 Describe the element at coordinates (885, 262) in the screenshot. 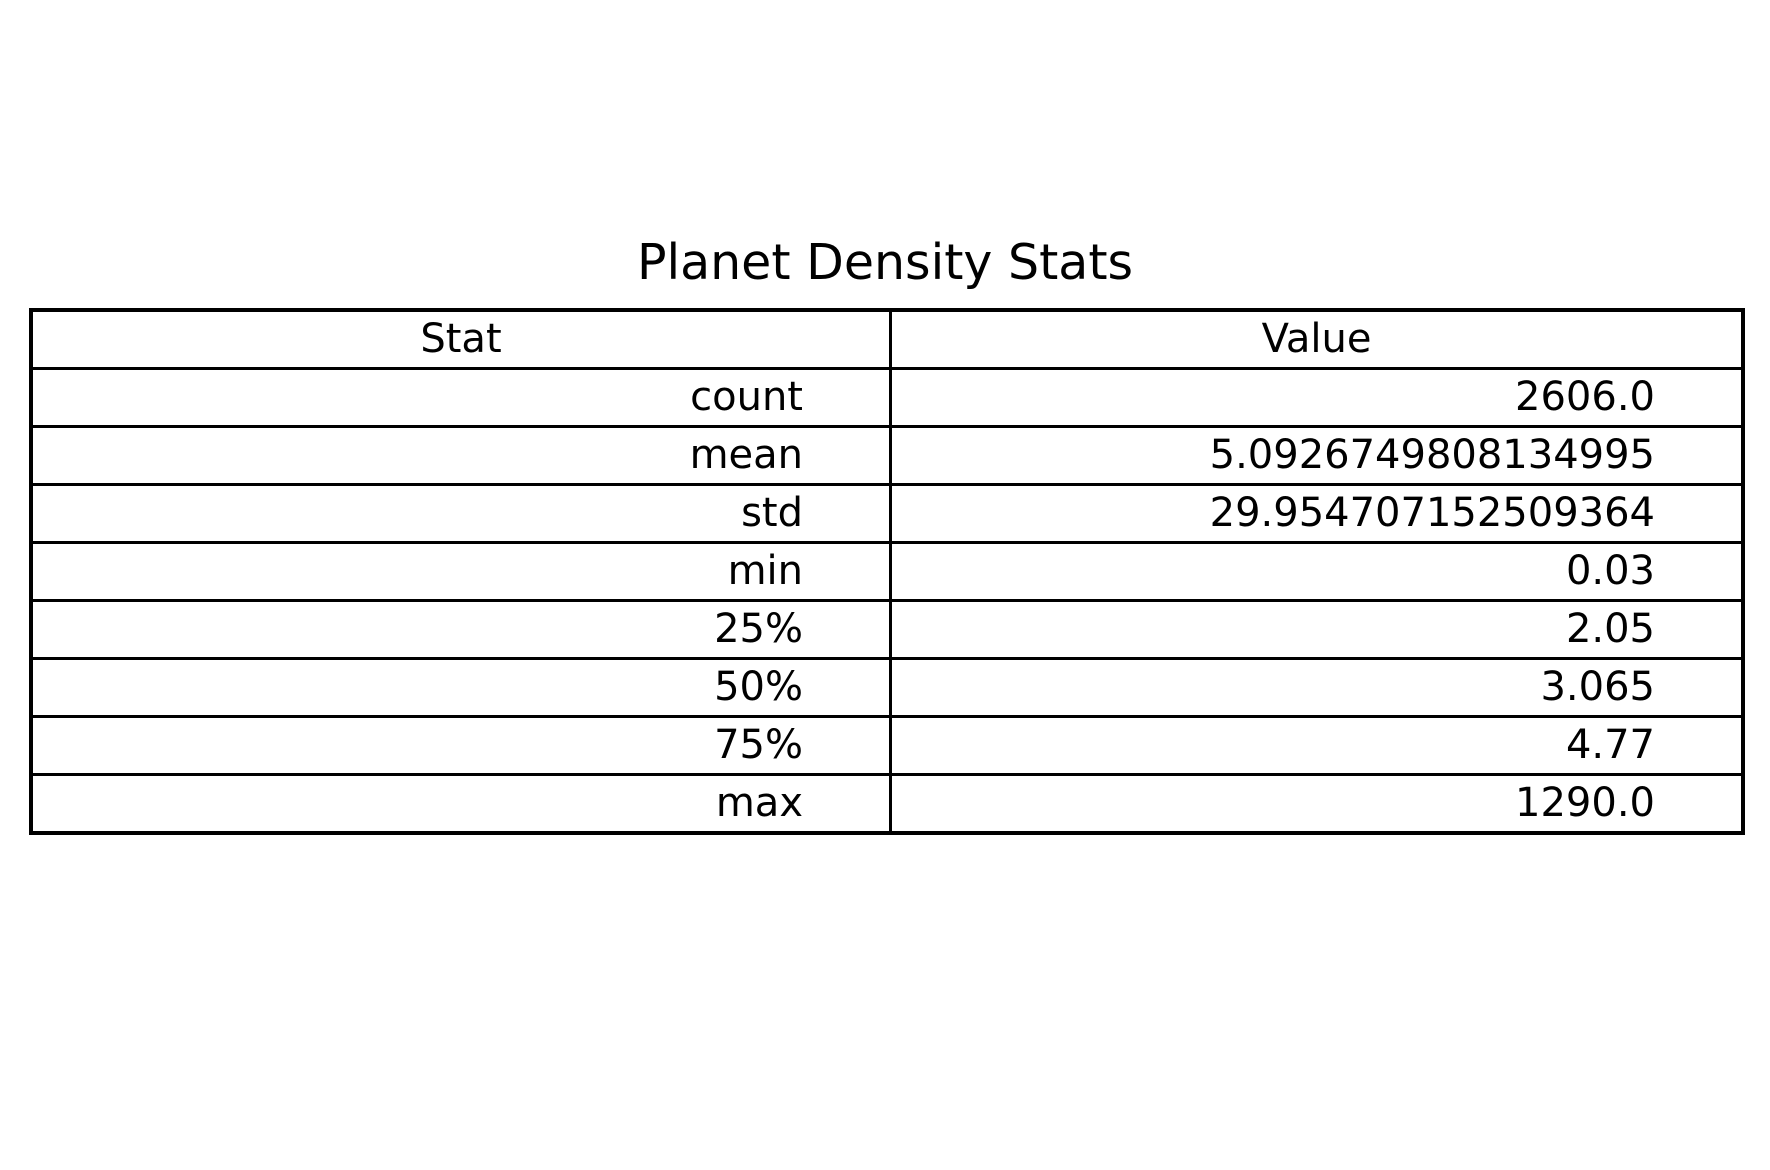

I see `chart-title: Planet Density Stats` at that location.